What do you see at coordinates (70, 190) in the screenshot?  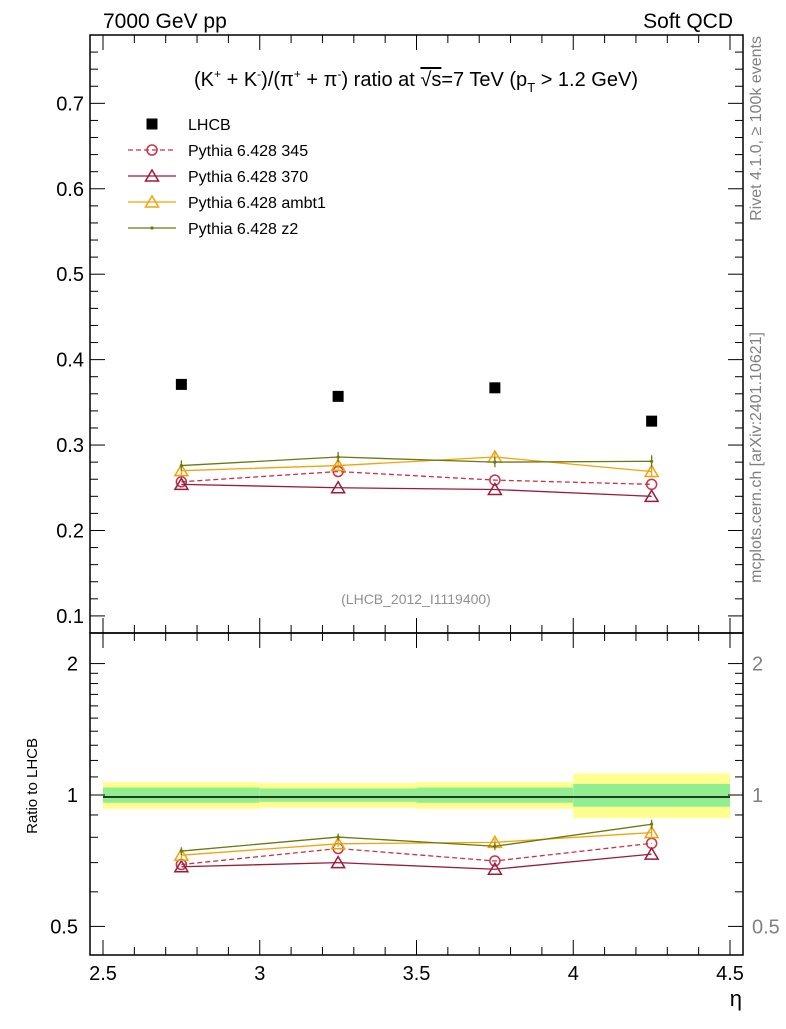 I see `y-tick-label: 0.6` at bounding box center [70, 190].